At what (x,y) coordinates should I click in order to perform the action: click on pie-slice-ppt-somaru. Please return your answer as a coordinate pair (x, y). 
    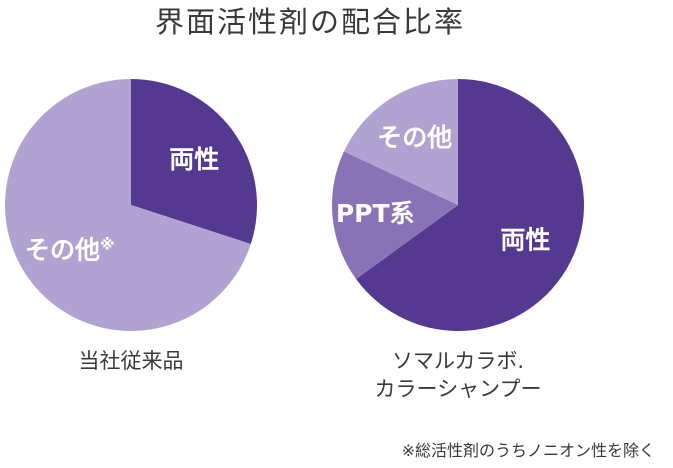
    Looking at the image, I should click on (394, 215).